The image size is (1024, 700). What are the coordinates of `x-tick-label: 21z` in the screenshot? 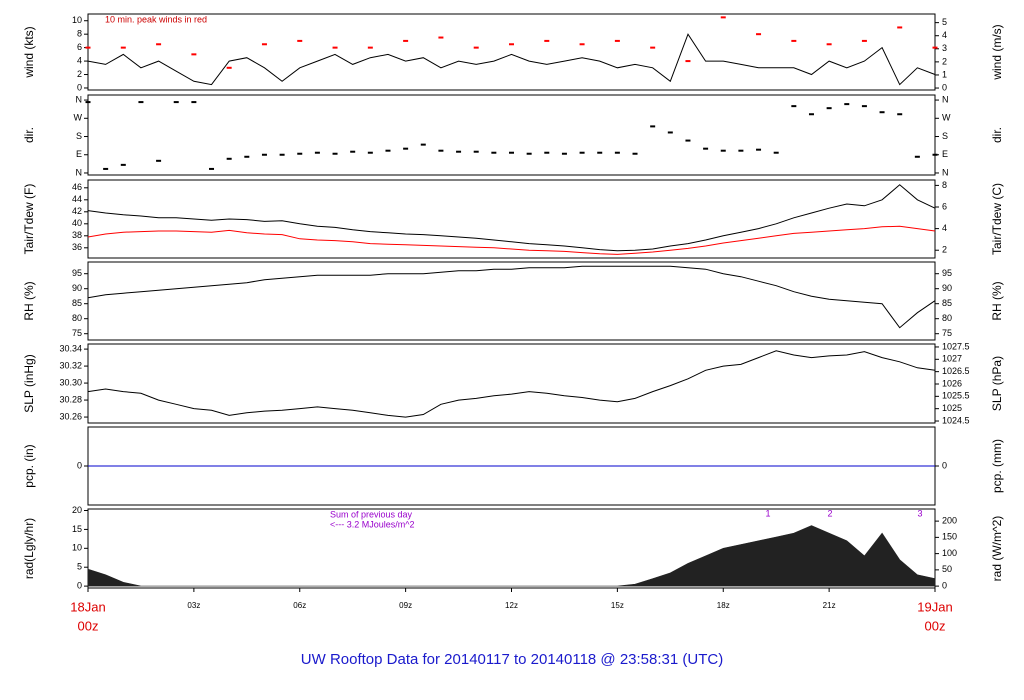 It's located at (829, 605).